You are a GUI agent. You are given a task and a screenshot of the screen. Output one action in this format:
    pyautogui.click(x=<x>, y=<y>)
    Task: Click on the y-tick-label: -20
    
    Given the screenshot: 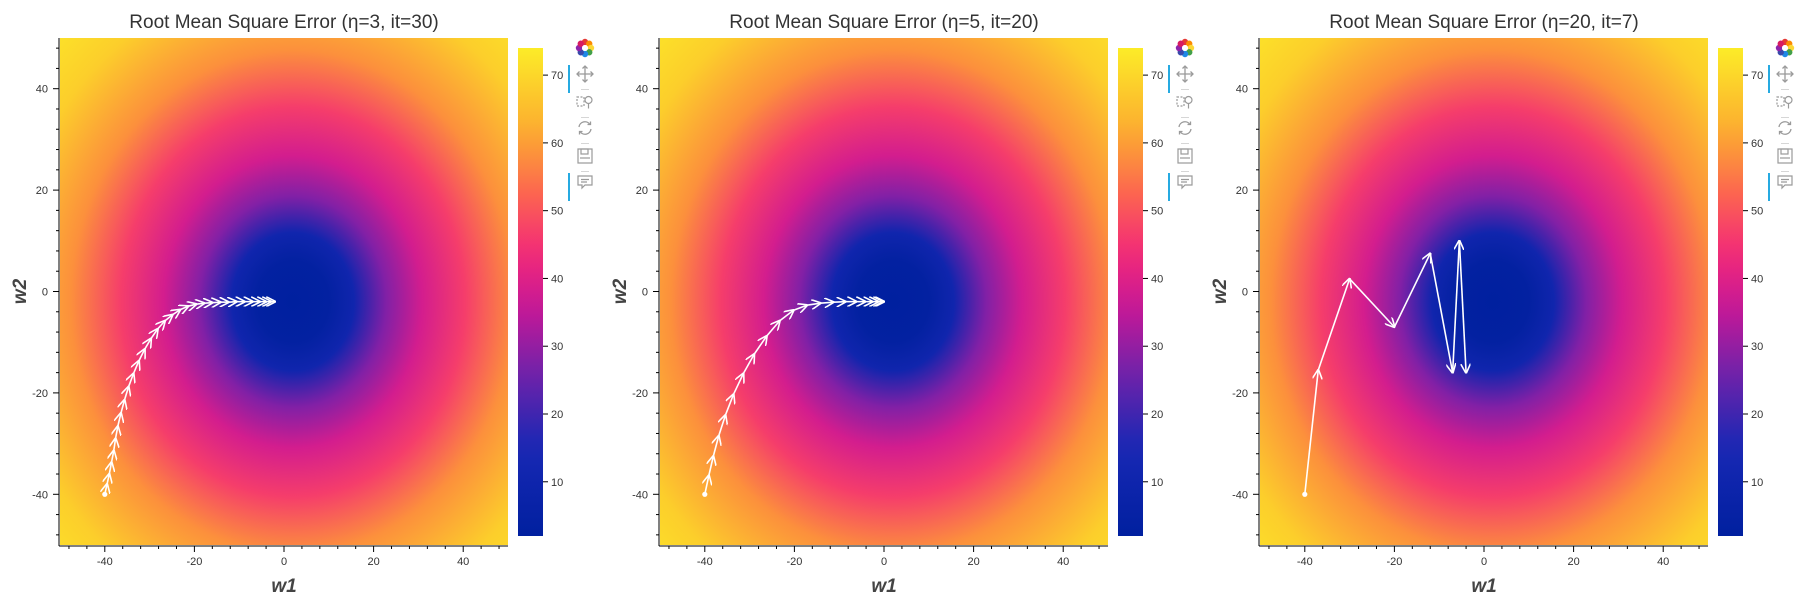 What is the action you would take?
    pyautogui.click(x=1240, y=394)
    